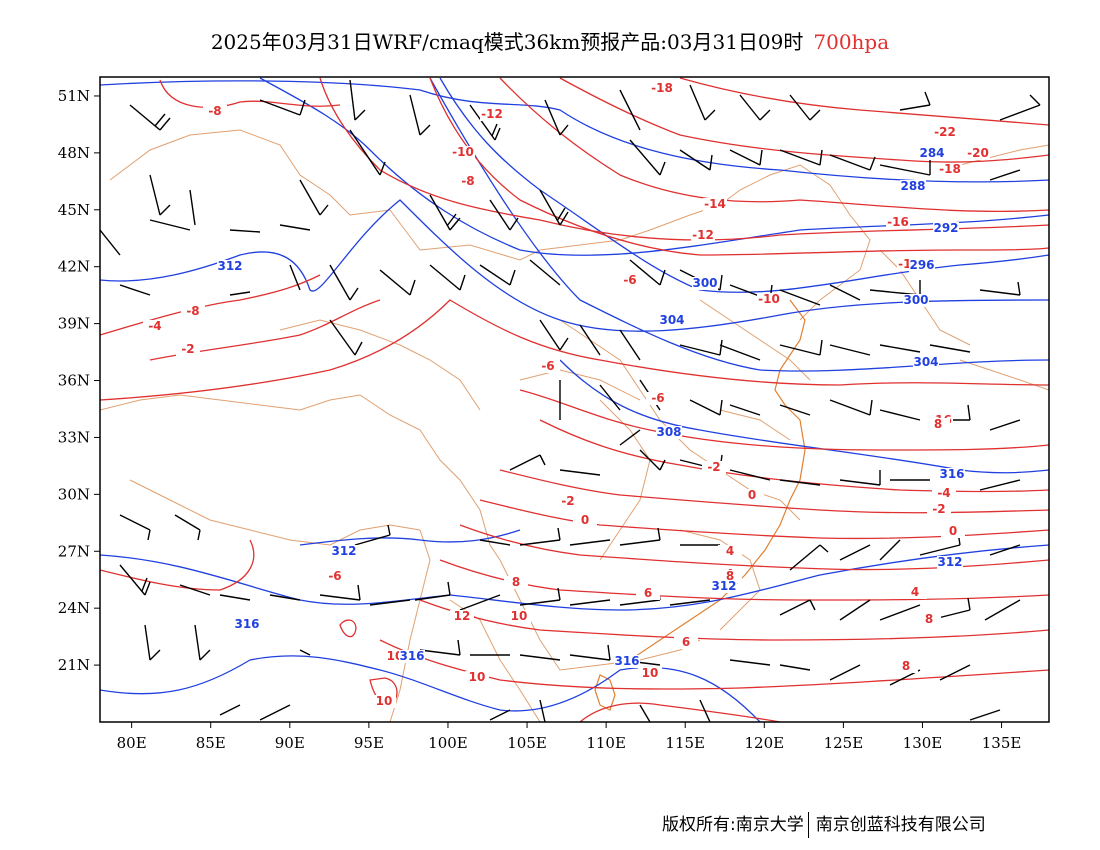  I want to click on lon-tick-label: 95E, so click(369, 743).